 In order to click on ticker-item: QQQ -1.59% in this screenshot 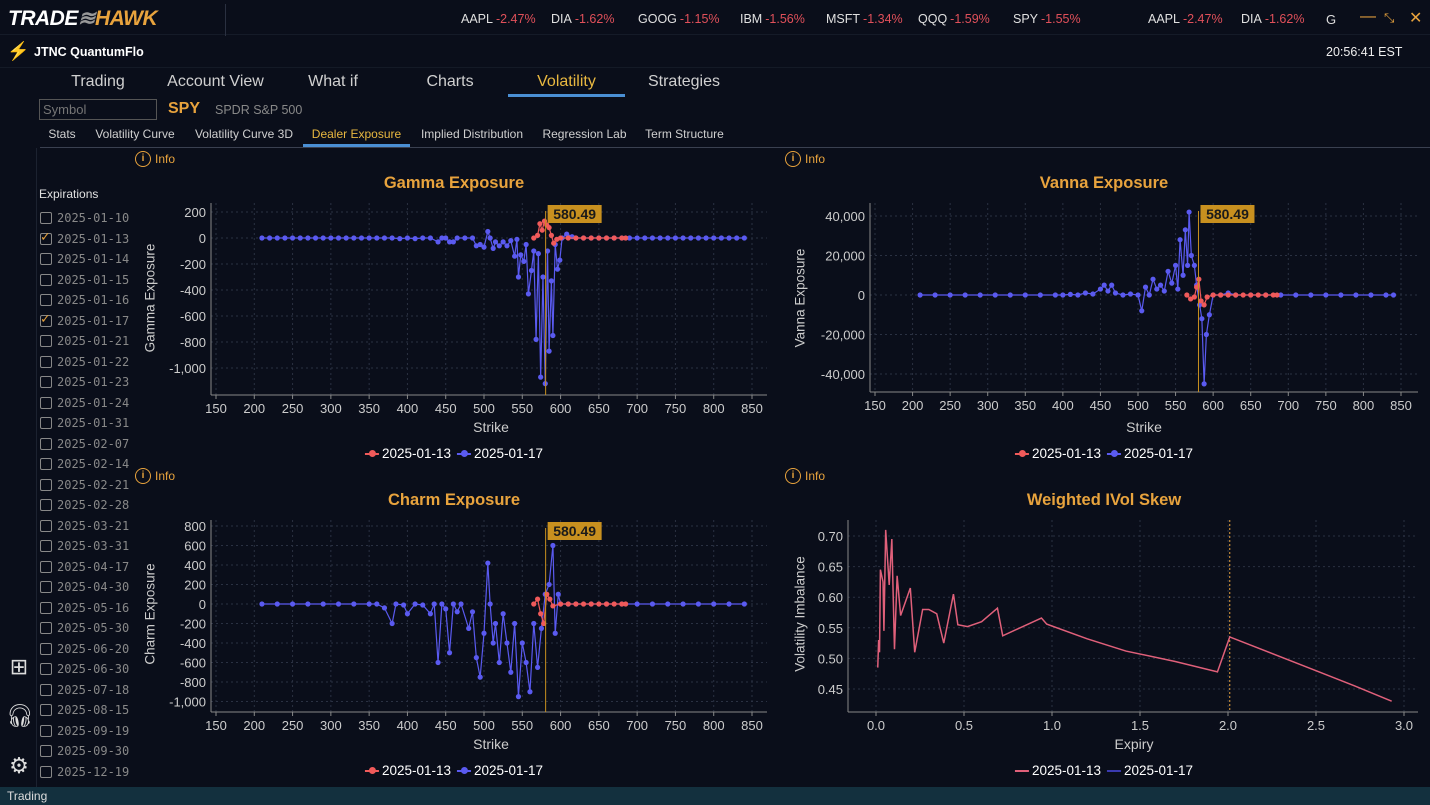, I will do `click(954, 19)`.